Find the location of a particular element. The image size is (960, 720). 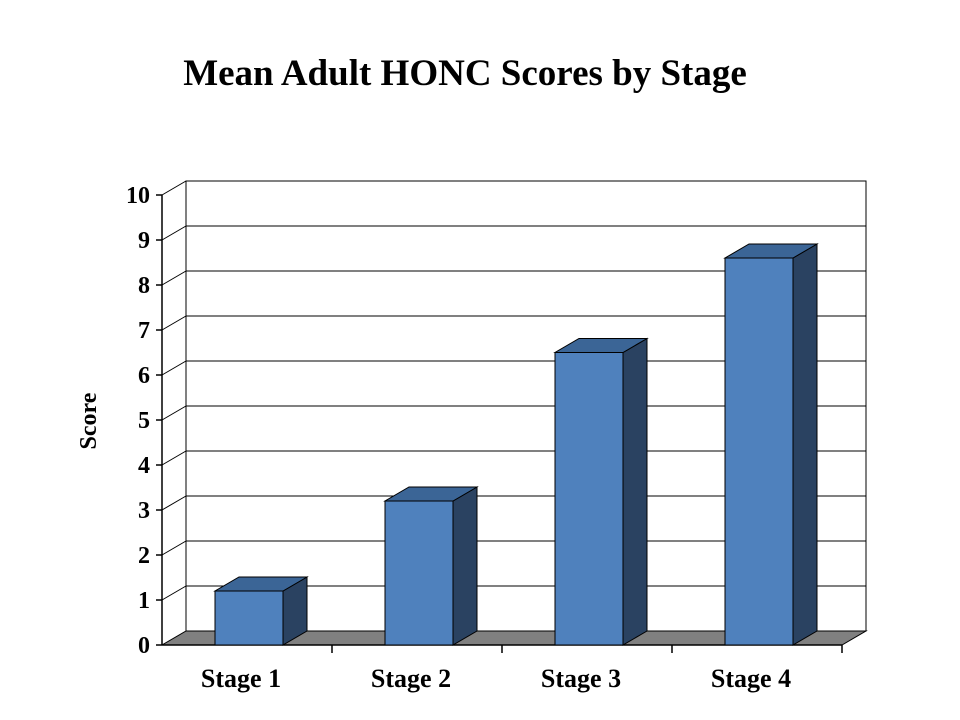

y-tick-labels: 0 1 2 3 4 5 6 7 8 9 10 is located at coordinates (138, 421).